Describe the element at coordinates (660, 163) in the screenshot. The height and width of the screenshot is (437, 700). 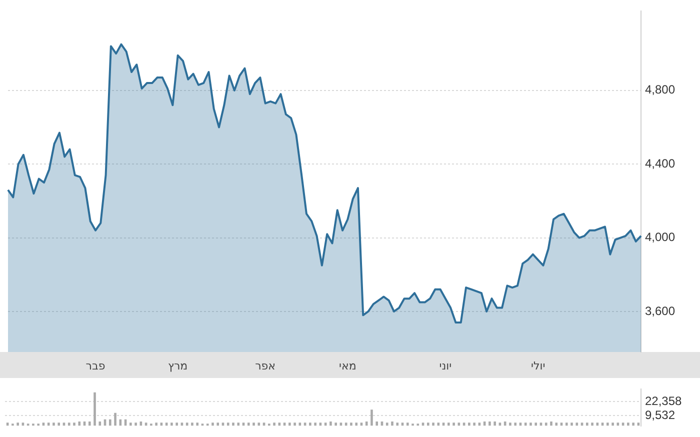
I see `y-tick-label: 4,400` at that location.